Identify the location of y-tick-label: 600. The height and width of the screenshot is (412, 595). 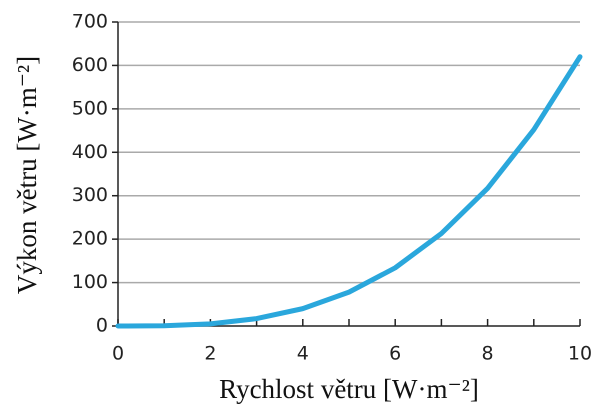
(90, 65).